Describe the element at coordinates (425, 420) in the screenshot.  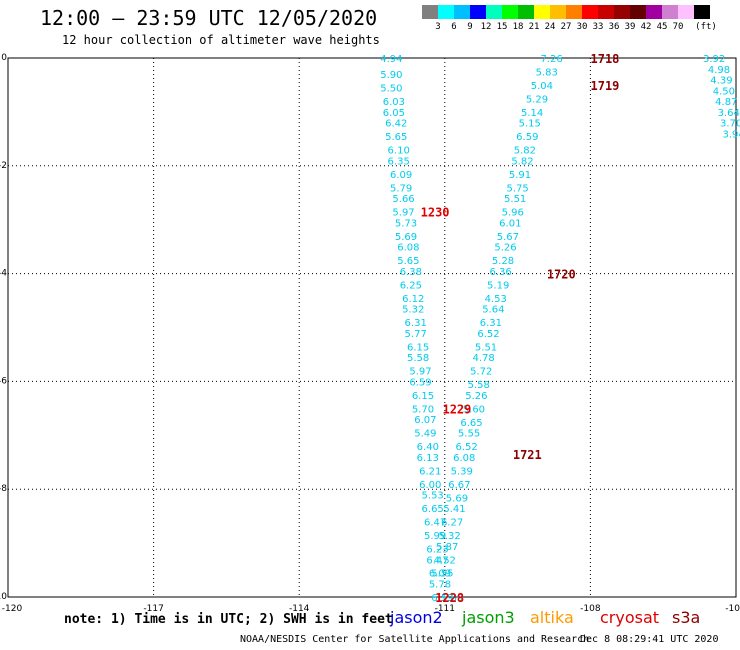
I see `wave-height-point: 6.07` at that location.